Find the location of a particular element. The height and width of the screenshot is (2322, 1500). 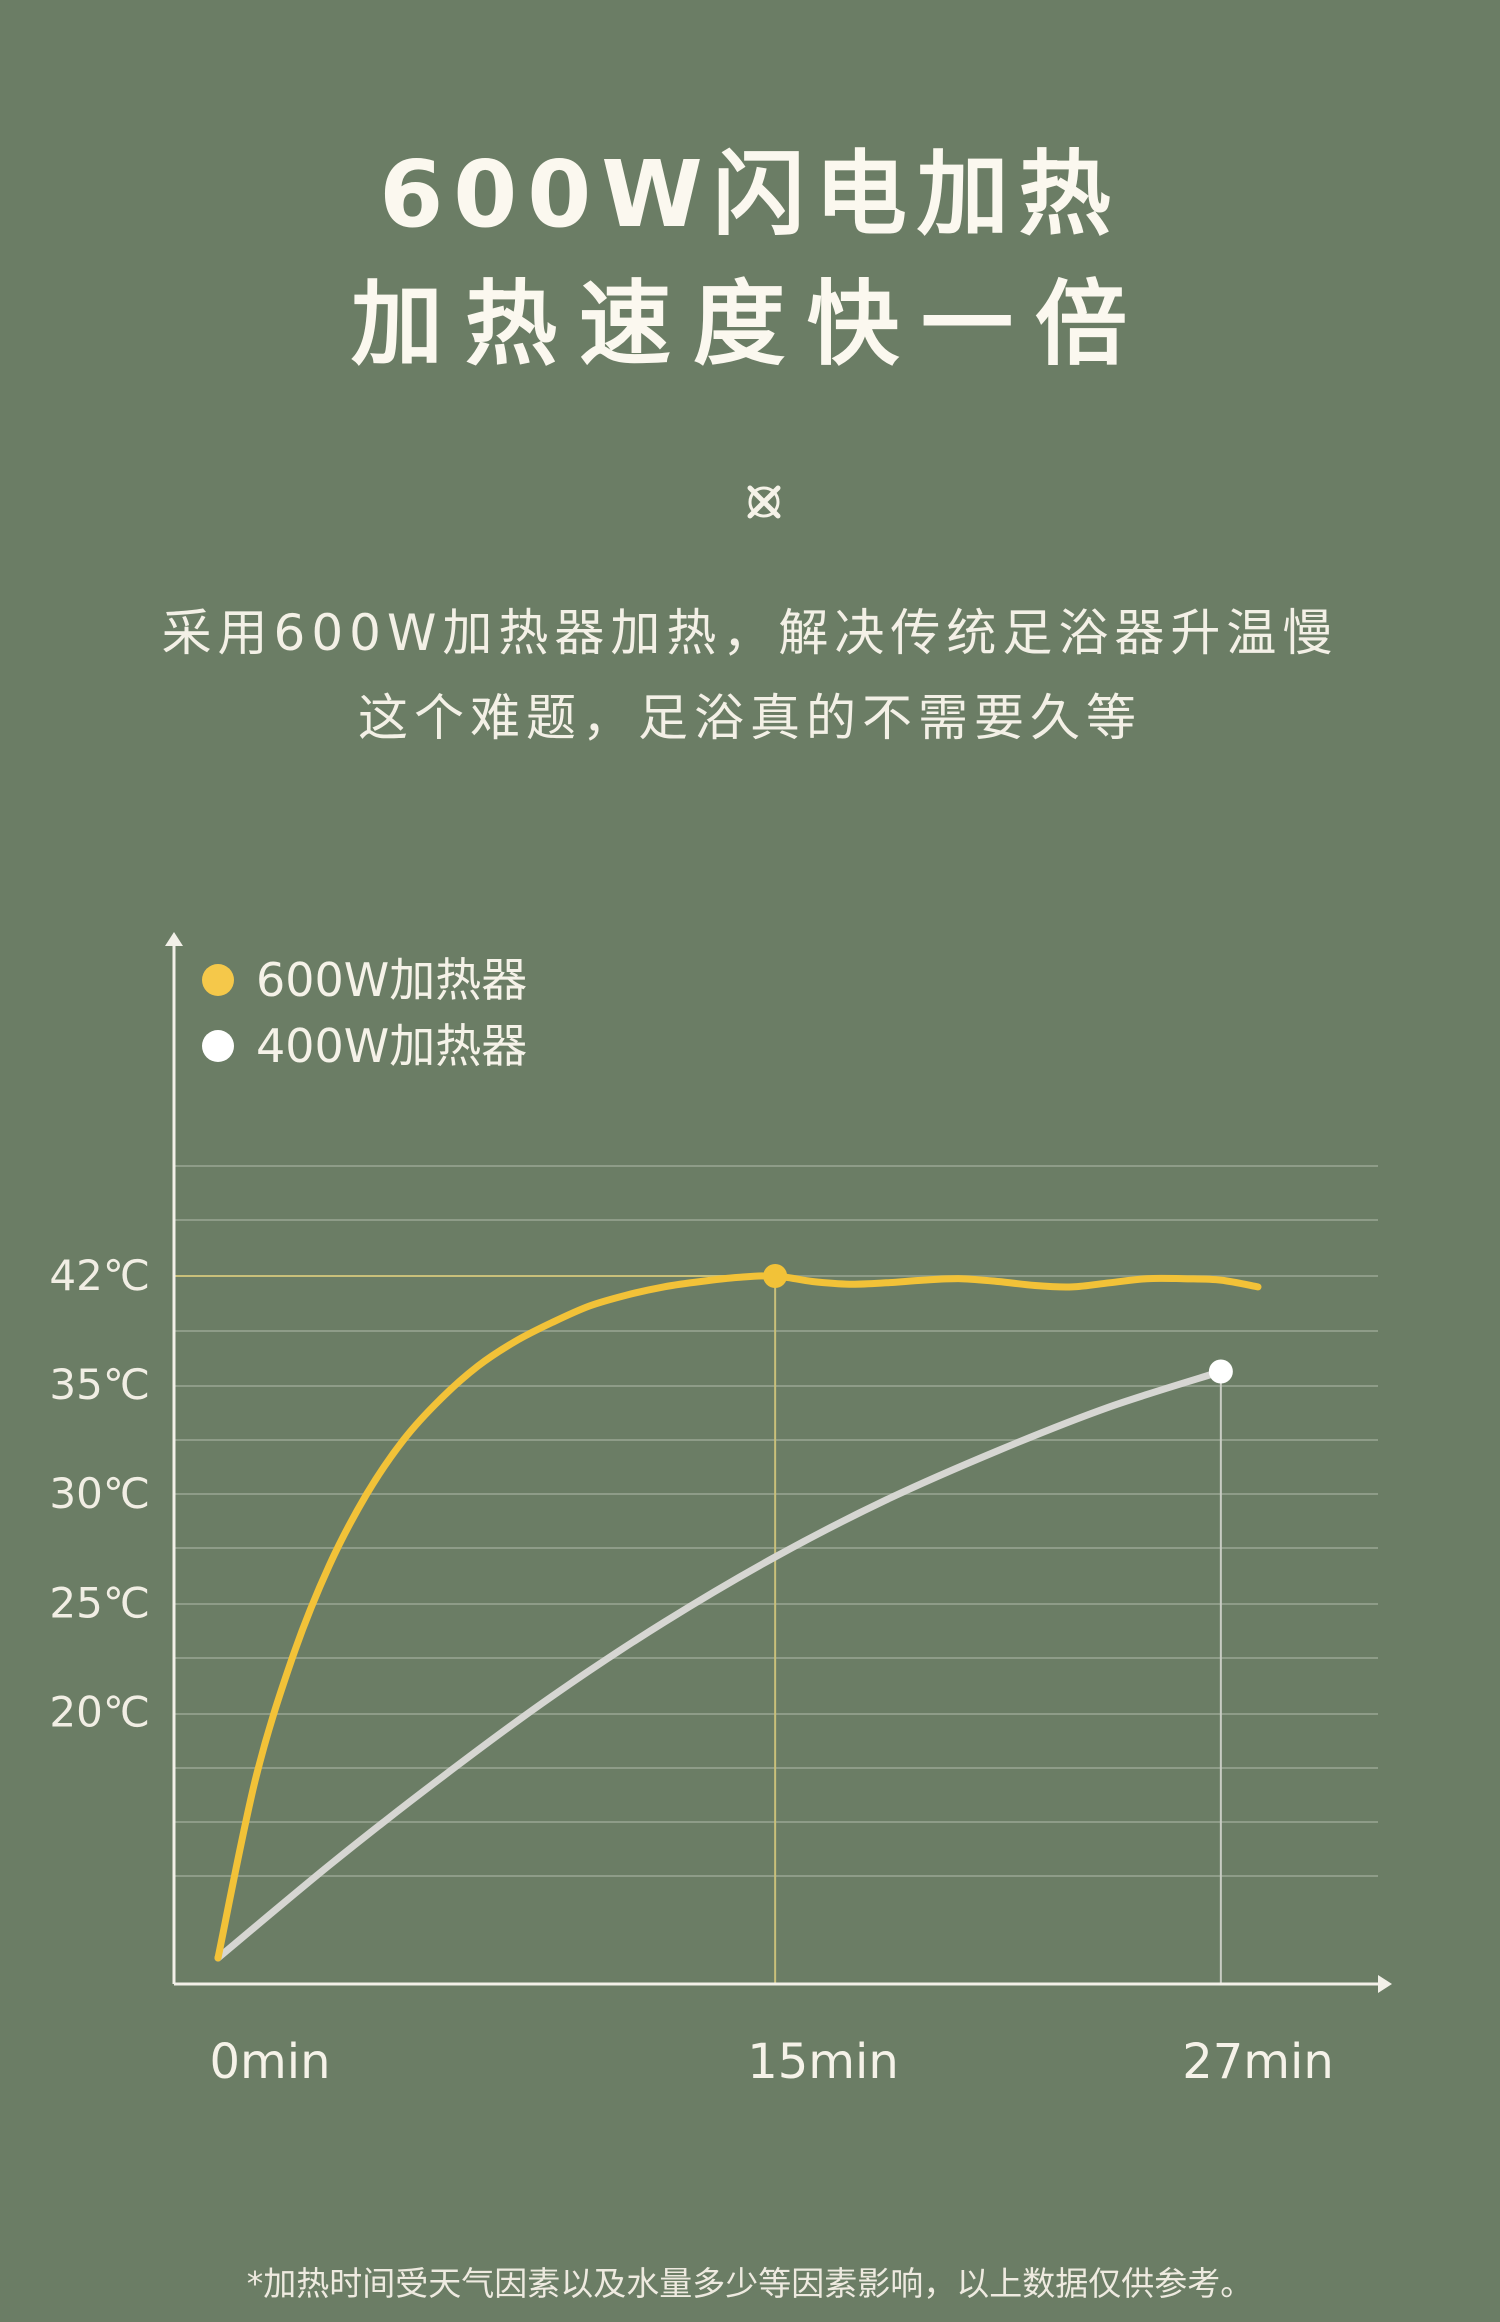

y-tick-label: 25℃ is located at coordinates (99, 1602).